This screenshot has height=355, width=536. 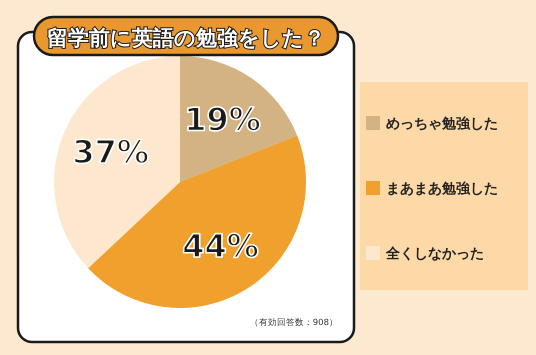 I want to click on legend-label: まあまあ勉強した, so click(x=442, y=189).